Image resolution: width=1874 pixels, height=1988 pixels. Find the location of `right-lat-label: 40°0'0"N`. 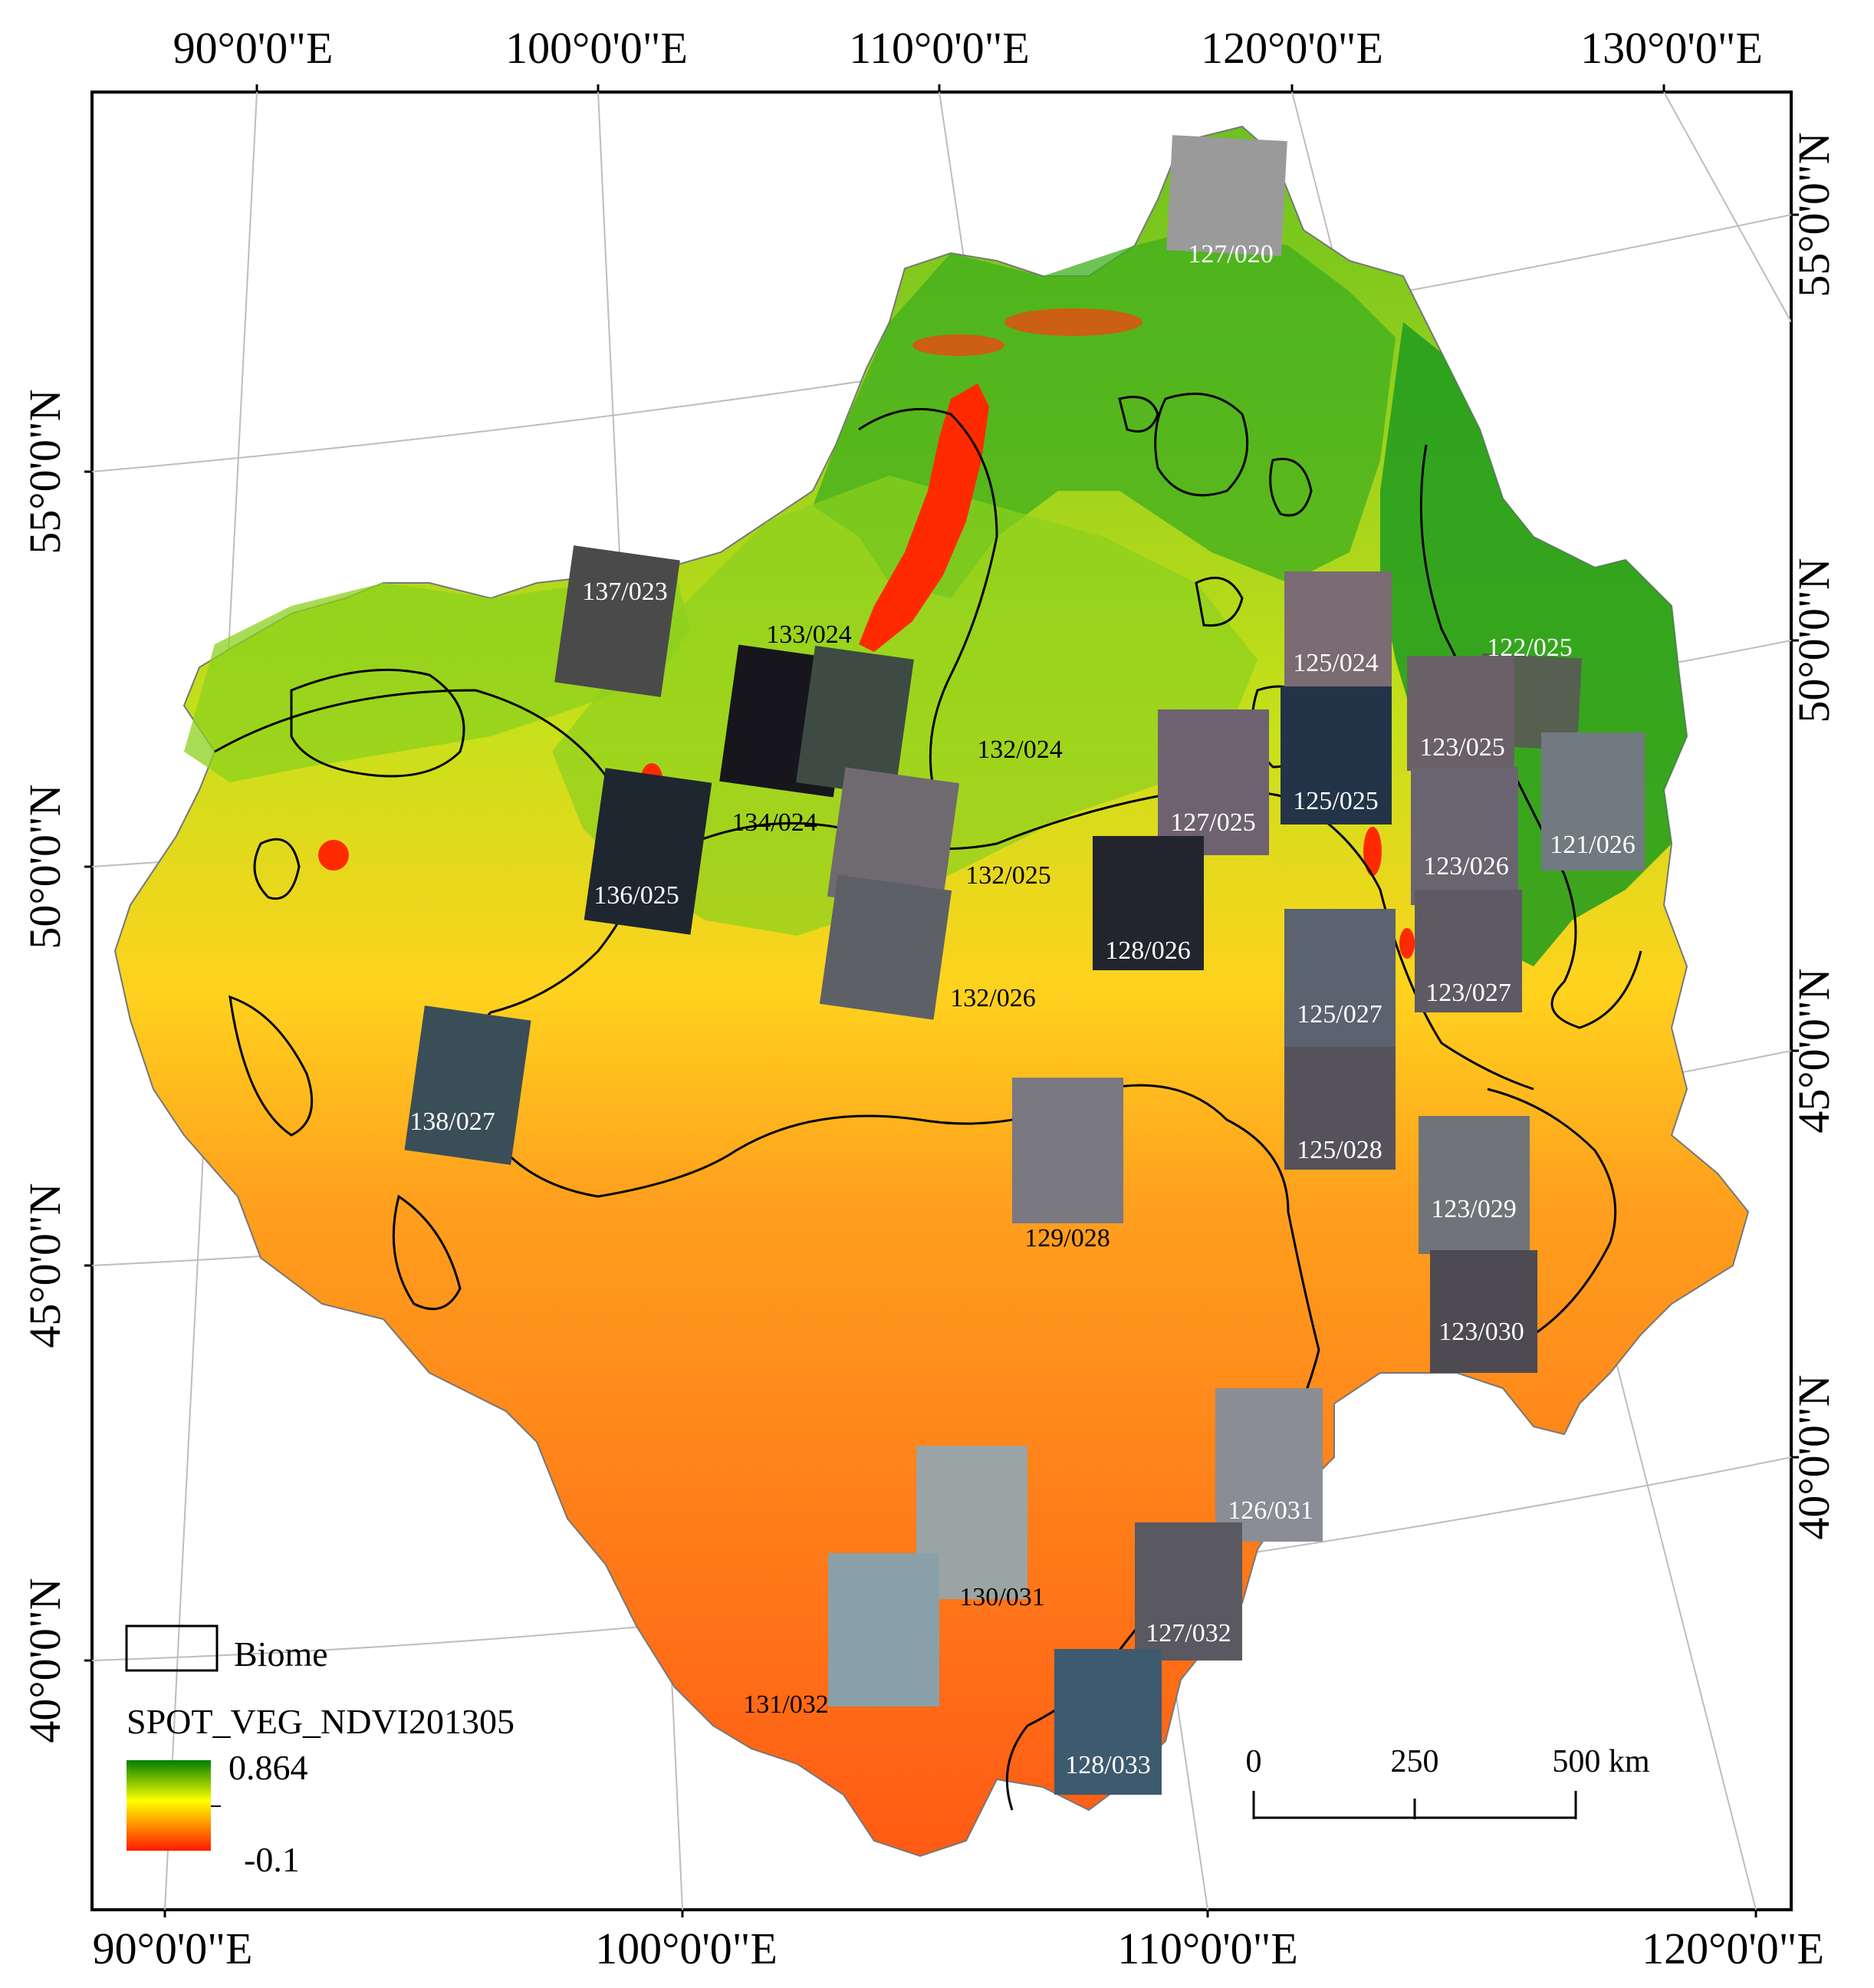

right-lat-label: 40°0'0"N is located at coordinates (1814, 1456).